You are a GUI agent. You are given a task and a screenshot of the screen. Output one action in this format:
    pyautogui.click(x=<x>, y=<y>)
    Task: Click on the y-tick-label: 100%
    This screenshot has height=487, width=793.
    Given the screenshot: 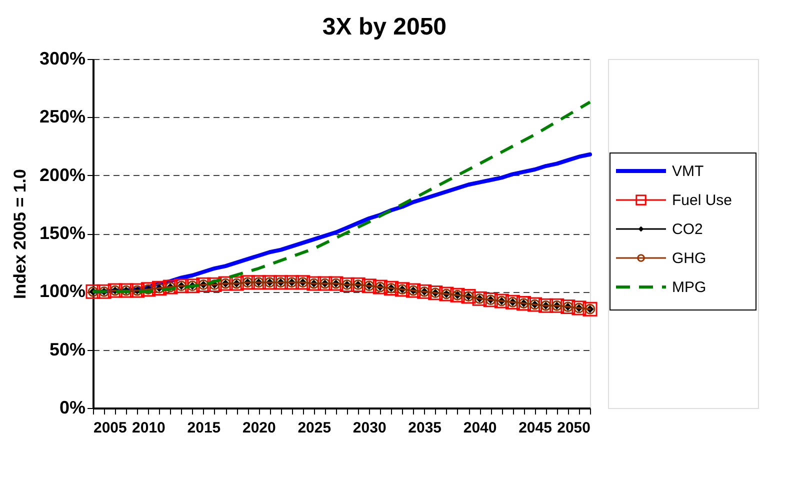 What is the action you would take?
    pyautogui.click(x=62, y=291)
    